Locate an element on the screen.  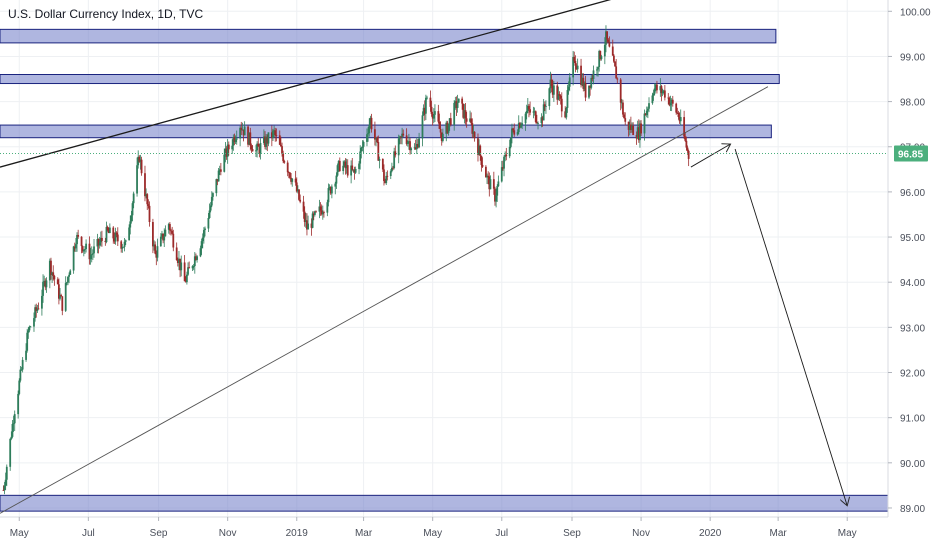
y-tick-label: 90.00 is located at coordinates (912, 464).